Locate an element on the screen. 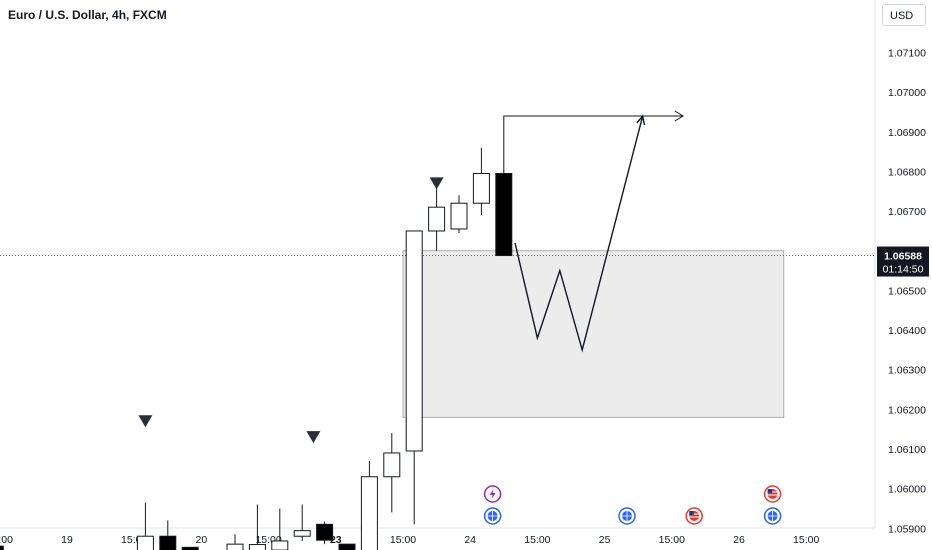  y-tick-label: 1.06300 is located at coordinates (907, 371).